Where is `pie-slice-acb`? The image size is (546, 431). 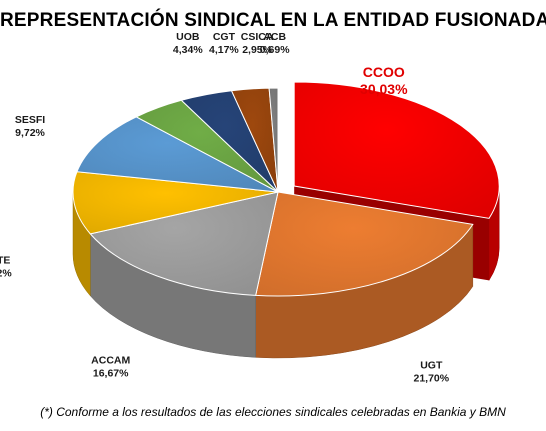 pie-slice-acb is located at coordinates (273, 140).